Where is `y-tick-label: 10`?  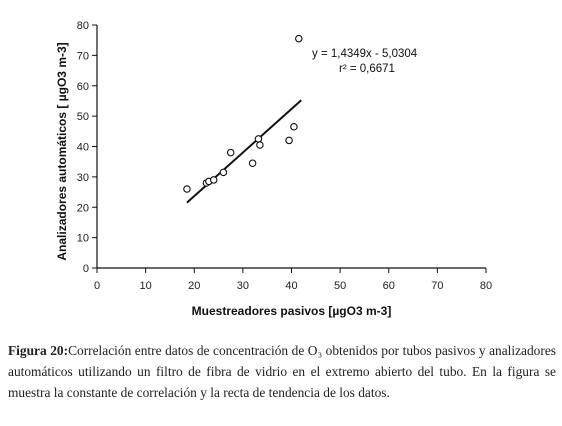 y-tick-label: 10 is located at coordinates (83, 239).